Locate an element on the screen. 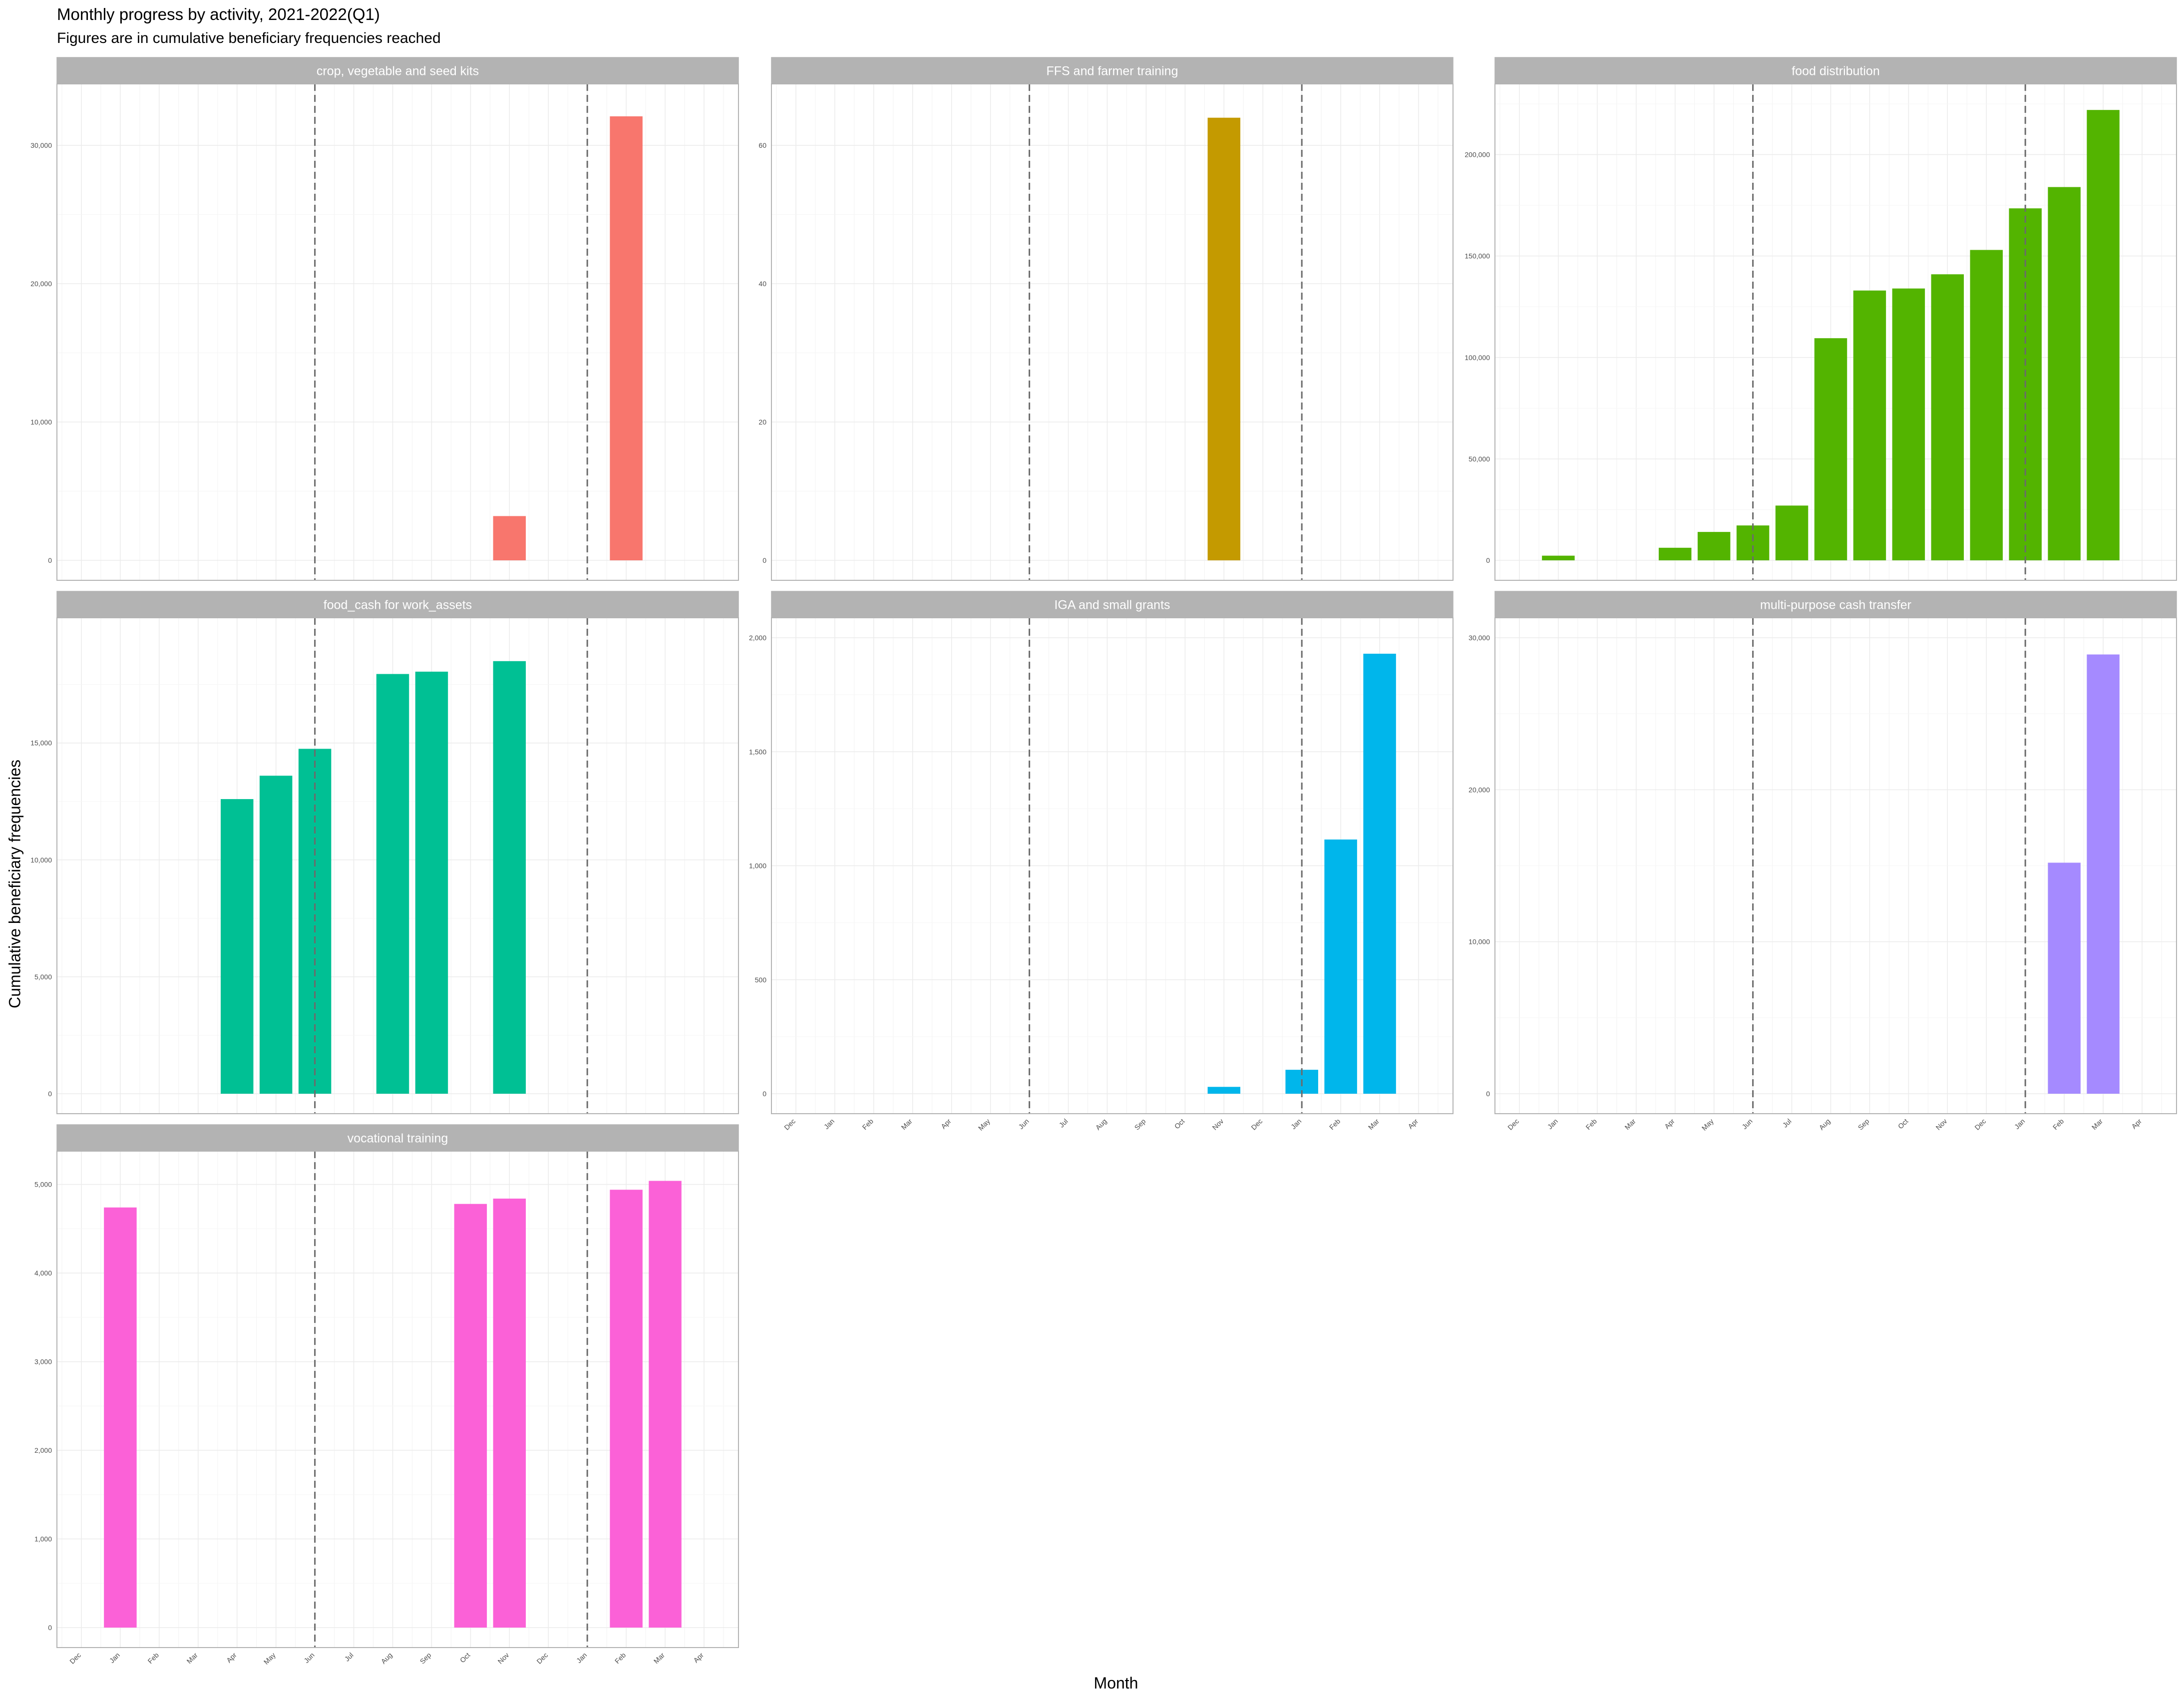 Image resolution: width=2184 pixels, height=1699 pixels. strip-label: food_cash for work_assets is located at coordinates (398, 605).